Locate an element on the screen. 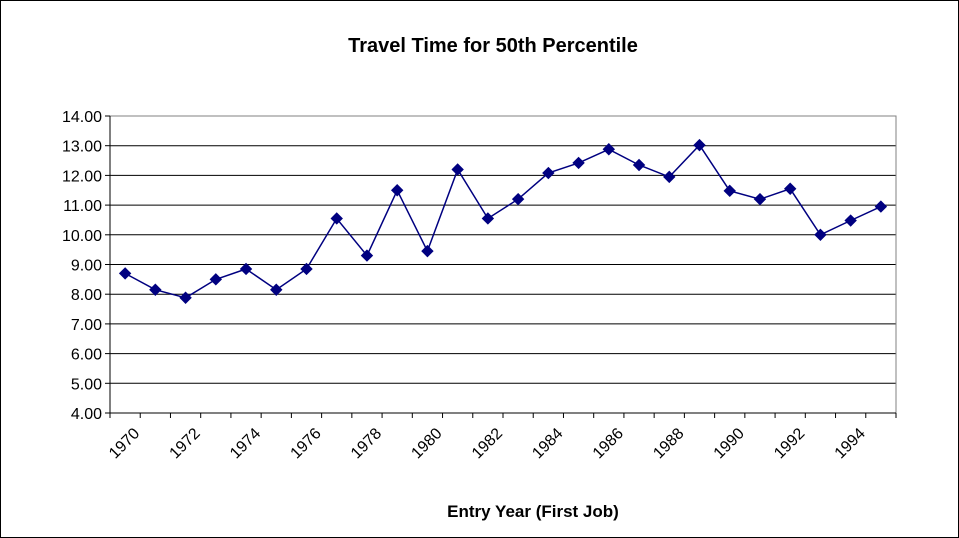 Image resolution: width=959 pixels, height=538 pixels. x-tick-label: 1986 is located at coordinates (608, 443).